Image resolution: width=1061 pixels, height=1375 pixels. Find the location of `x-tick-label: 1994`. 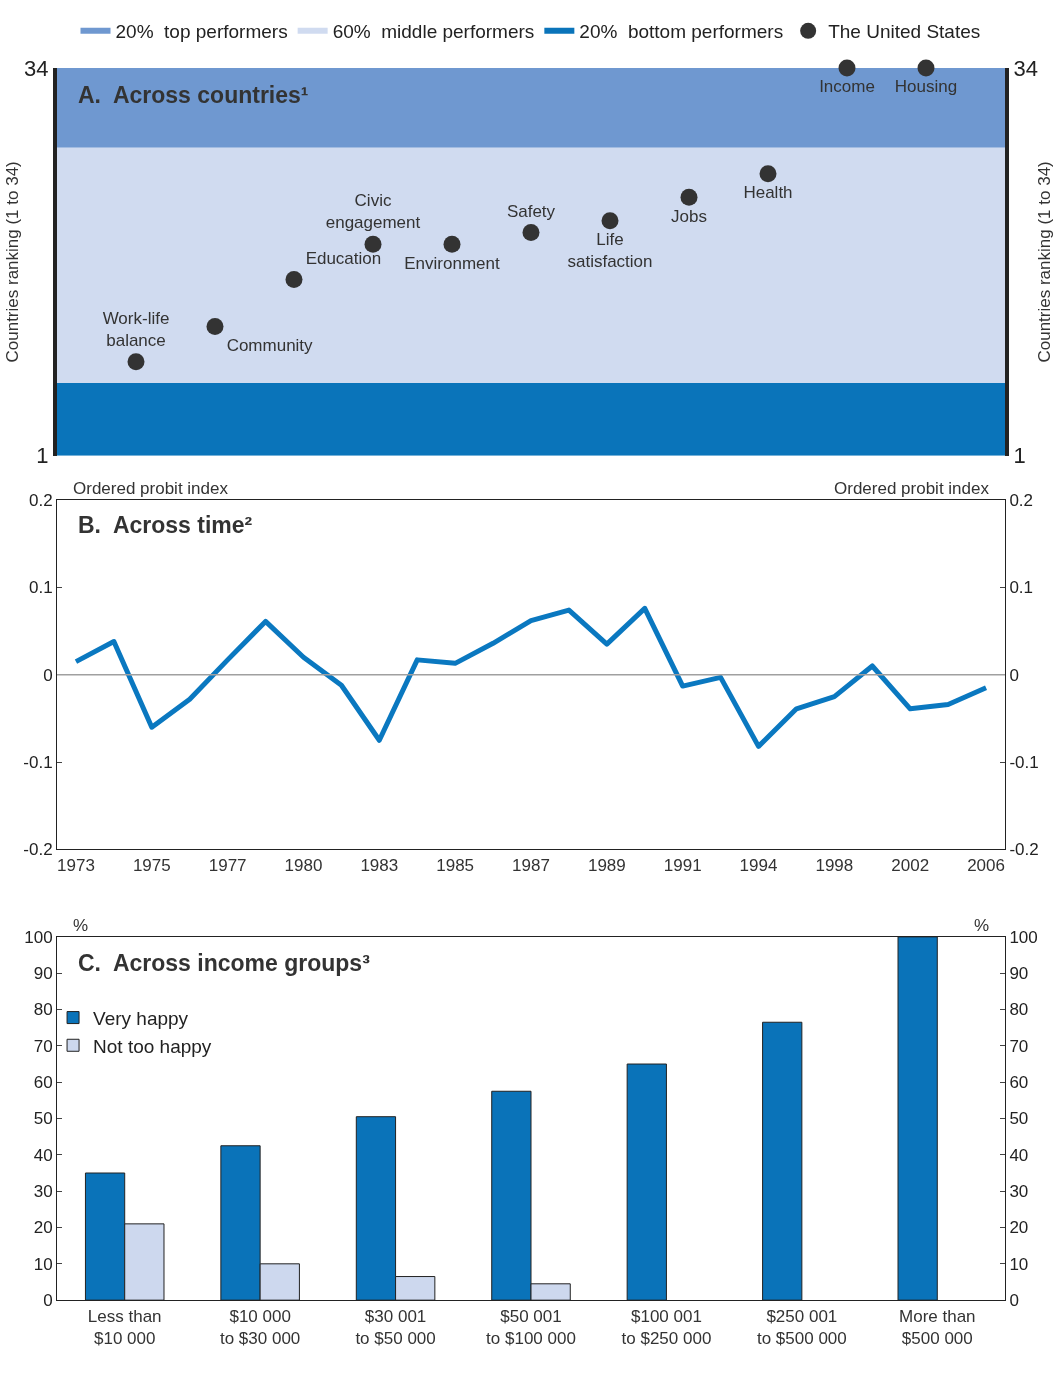

x-tick-label: 1994 is located at coordinates (758, 865).